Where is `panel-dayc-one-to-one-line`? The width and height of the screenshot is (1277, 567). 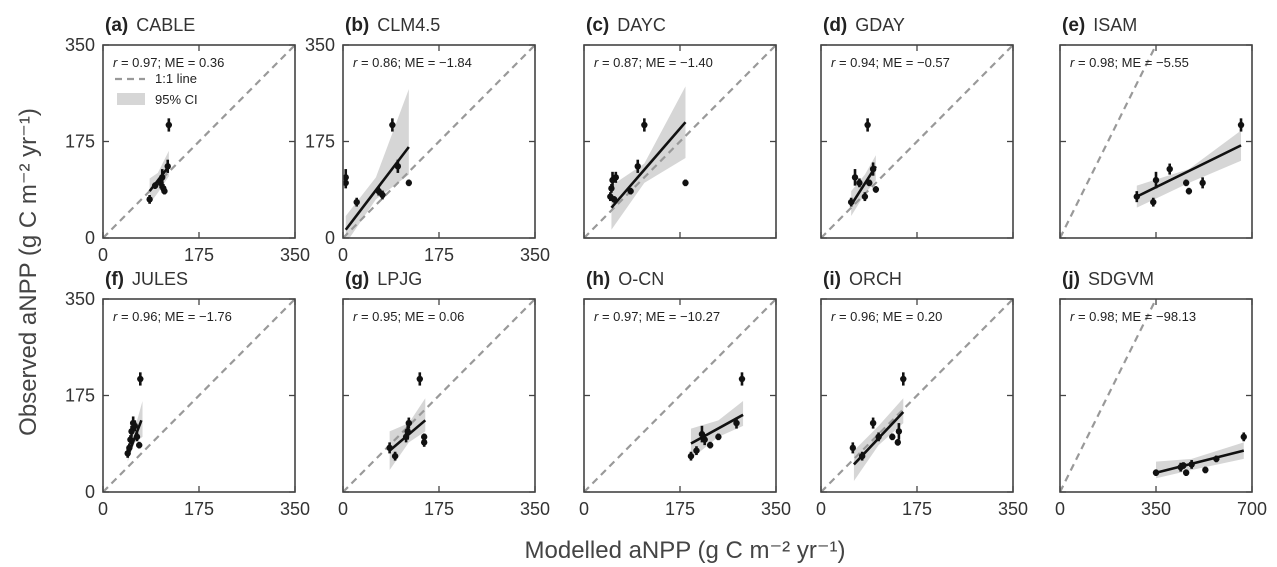
panel-dayc-one-to-one-line is located at coordinates (680, 141).